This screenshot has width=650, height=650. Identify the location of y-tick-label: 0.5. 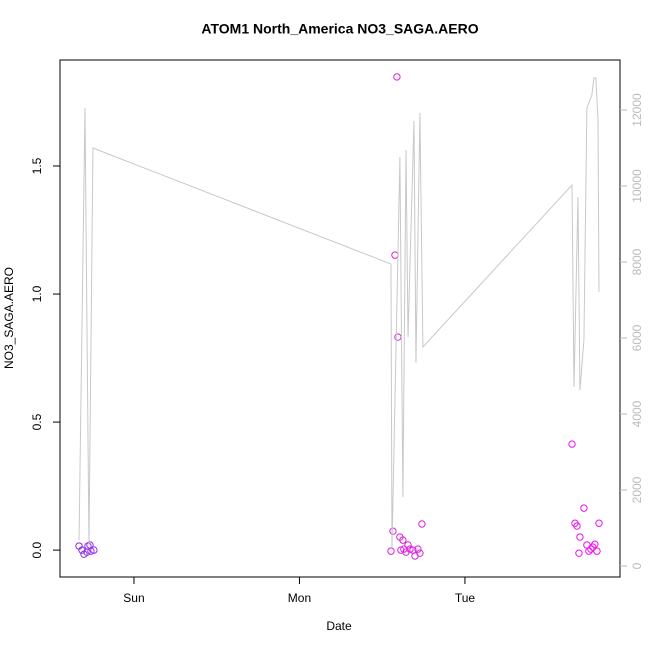
(37, 421).